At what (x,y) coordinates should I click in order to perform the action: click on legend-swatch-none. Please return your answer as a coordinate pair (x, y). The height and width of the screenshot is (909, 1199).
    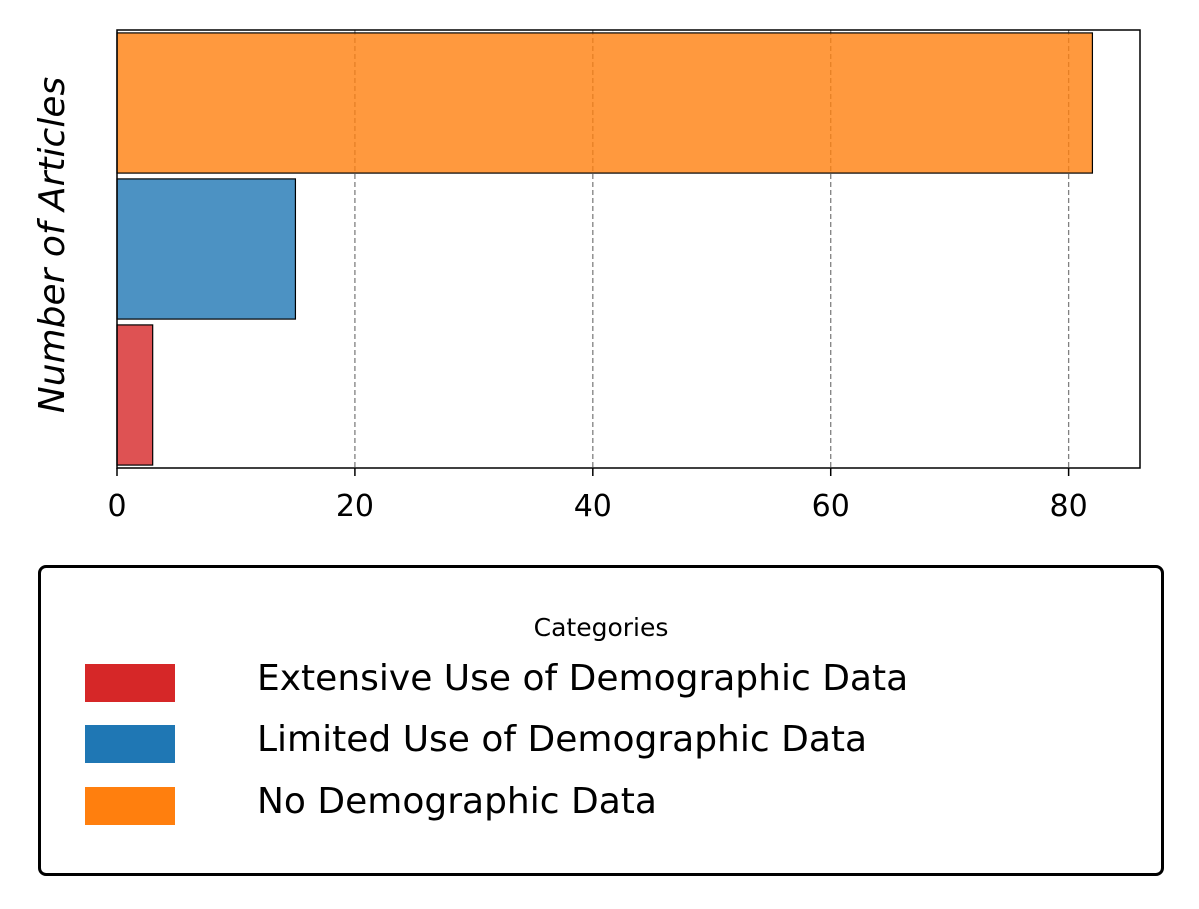
    Looking at the image, I should click on (130, 806).